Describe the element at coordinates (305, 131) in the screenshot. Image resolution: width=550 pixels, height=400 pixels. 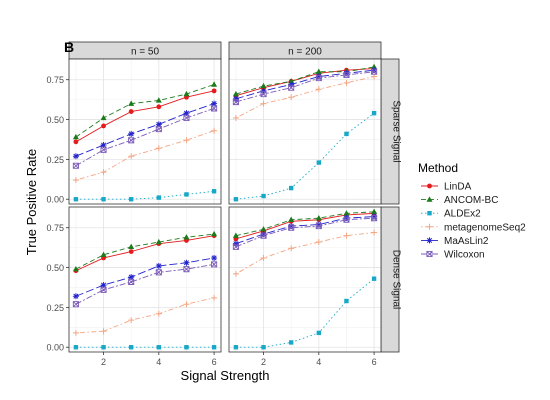
I see `panel-border` at that location.